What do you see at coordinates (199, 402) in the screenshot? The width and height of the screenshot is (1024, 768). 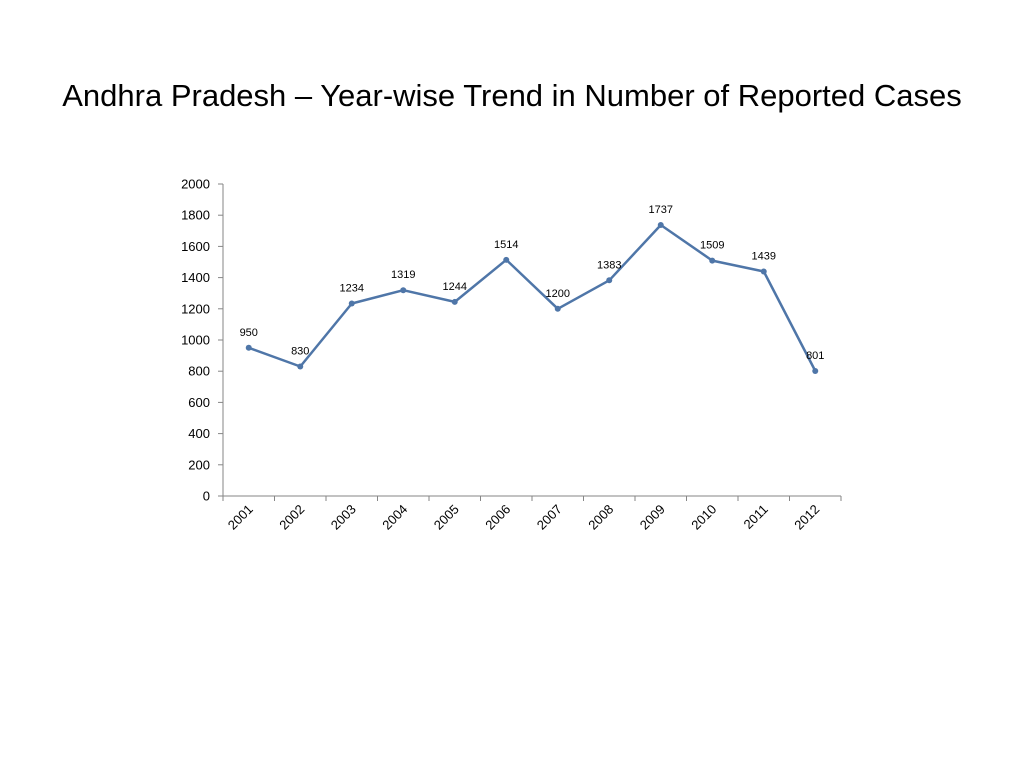 I see `y-tick-label: 600` at bounding box center [199, 402].